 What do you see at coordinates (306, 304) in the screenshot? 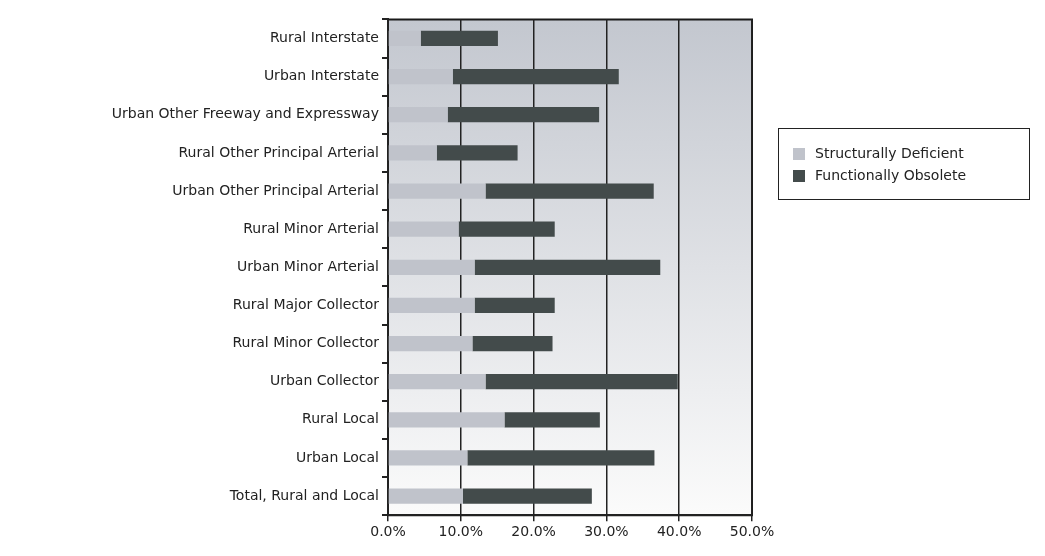
I see `y-tick-label: Rural Major Collector` at bounding box center [306, 304].